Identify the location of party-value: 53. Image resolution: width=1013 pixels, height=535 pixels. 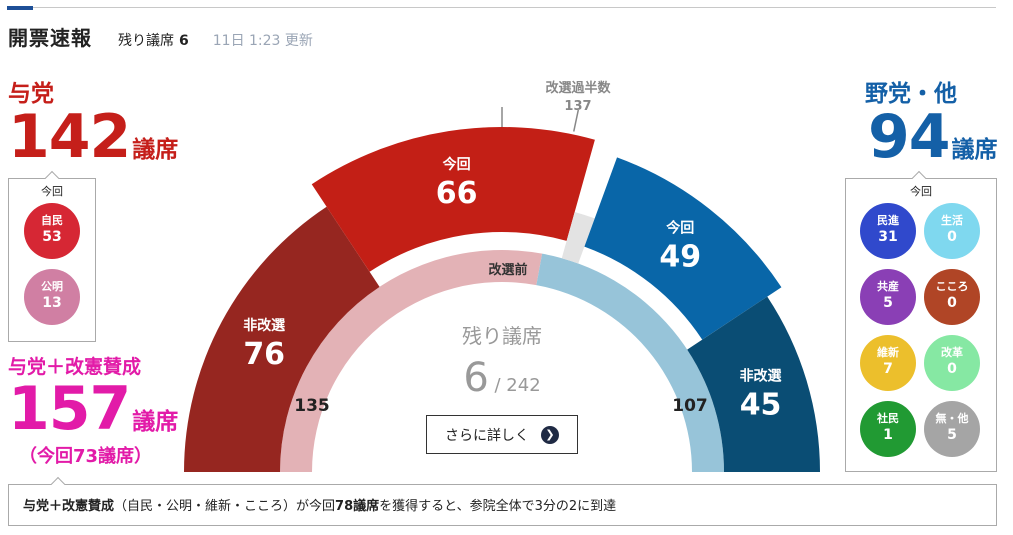
(52, 237).